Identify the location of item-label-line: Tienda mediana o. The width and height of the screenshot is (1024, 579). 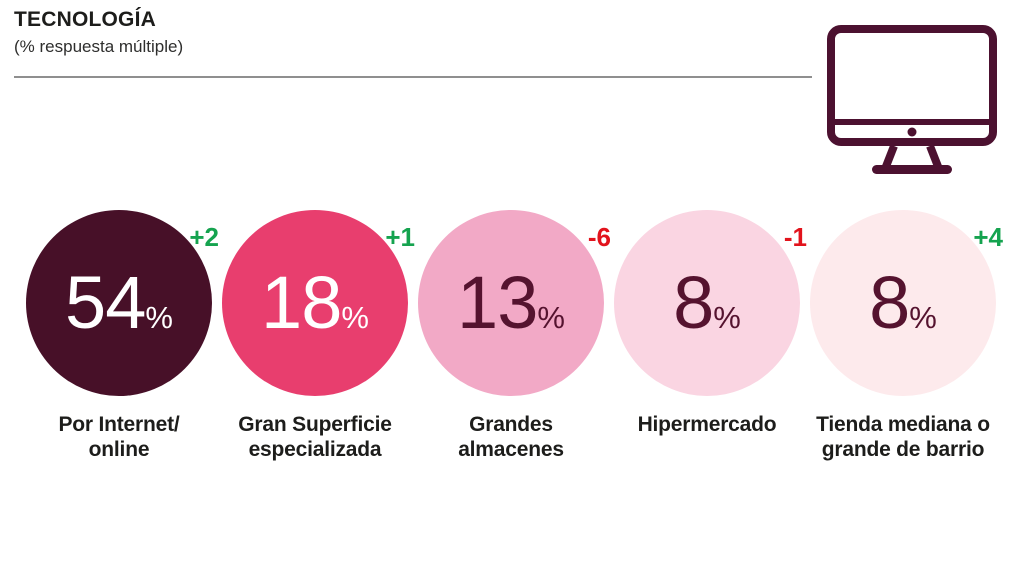
(903, 424).